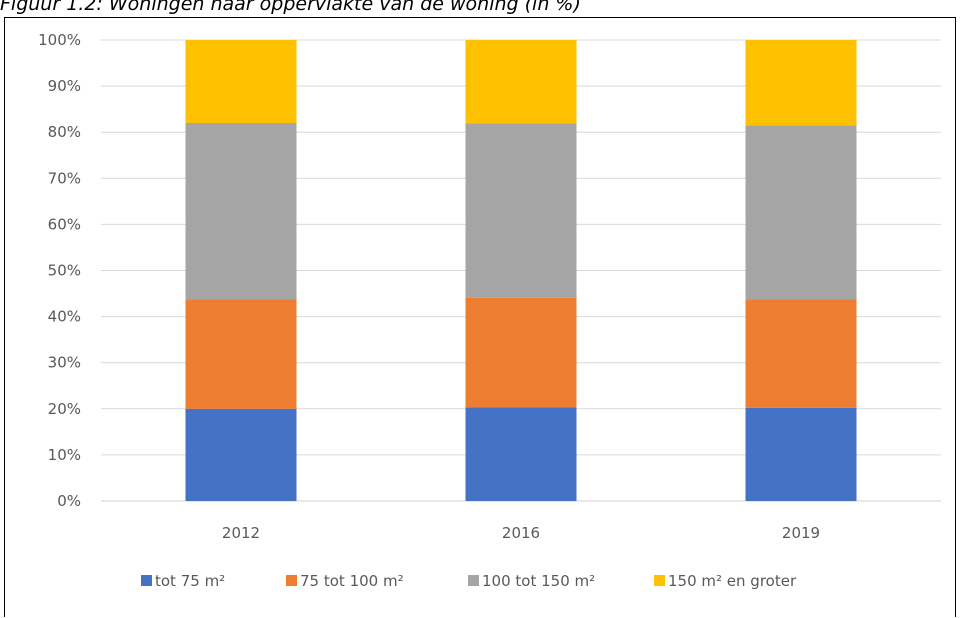 The image size is (960, 618). I want to click on legend-label: 150 m² en groter, so click(732, 581).